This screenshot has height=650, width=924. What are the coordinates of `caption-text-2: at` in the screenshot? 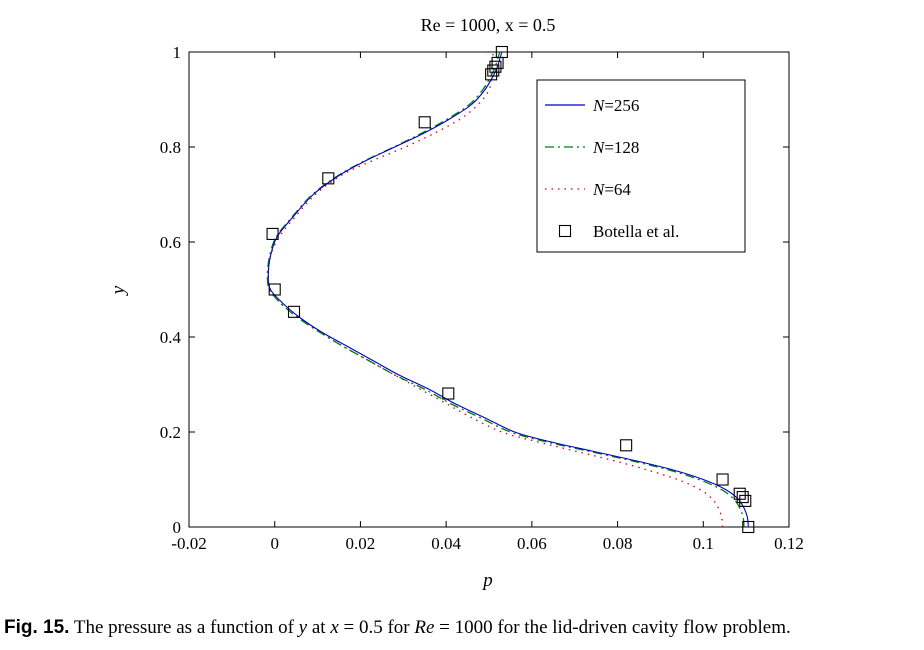 It's located at (319, 627).